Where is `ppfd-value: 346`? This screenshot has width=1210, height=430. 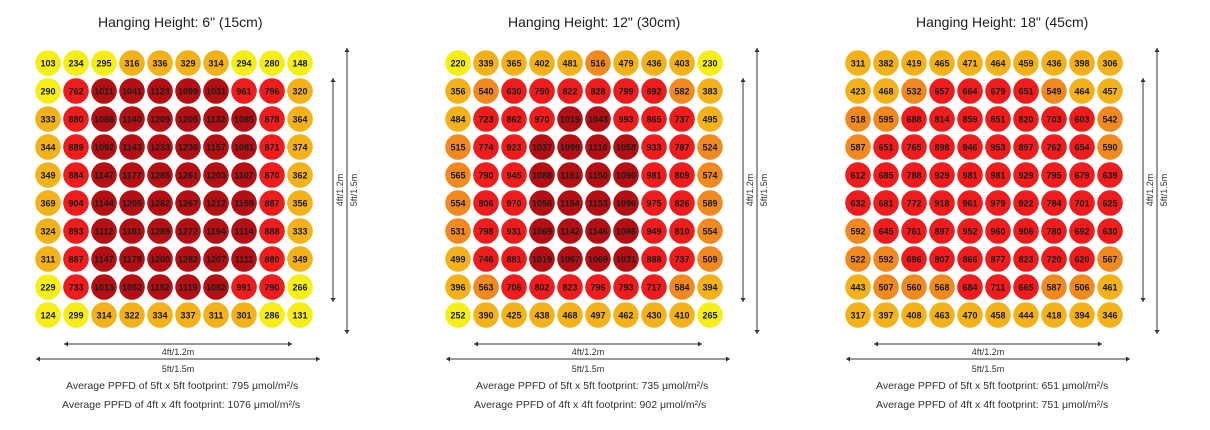 ppfd-value: 346 is located at coordinates (1109, 316).